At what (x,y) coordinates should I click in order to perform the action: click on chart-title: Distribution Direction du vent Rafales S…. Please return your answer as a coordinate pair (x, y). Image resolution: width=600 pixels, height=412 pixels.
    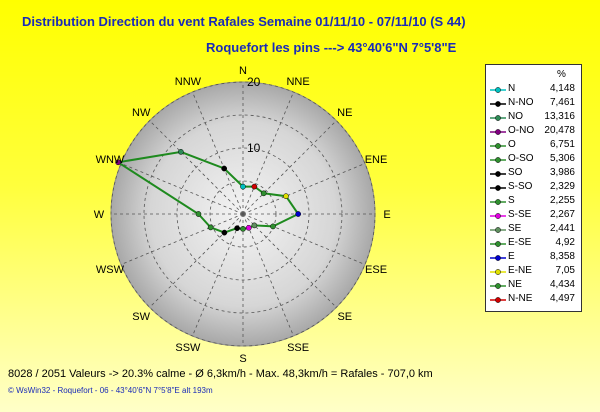
    Looking at the image, I should click on (244, 21).